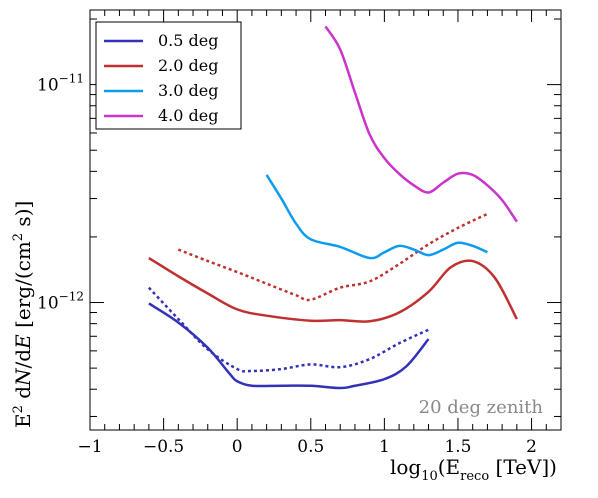  Describe the element at coordinates (376, 217) in the screenshot. I see `series-3-0-deg-solid-line` at that location.